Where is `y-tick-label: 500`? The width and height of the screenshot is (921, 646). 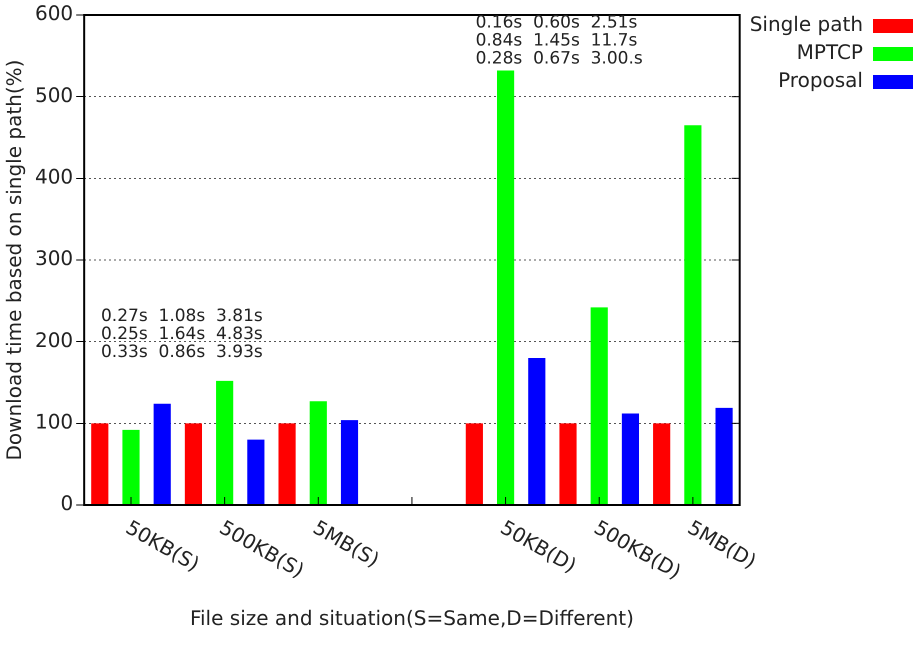
y-tick-label: 500 is located at coordinates (54, 94).